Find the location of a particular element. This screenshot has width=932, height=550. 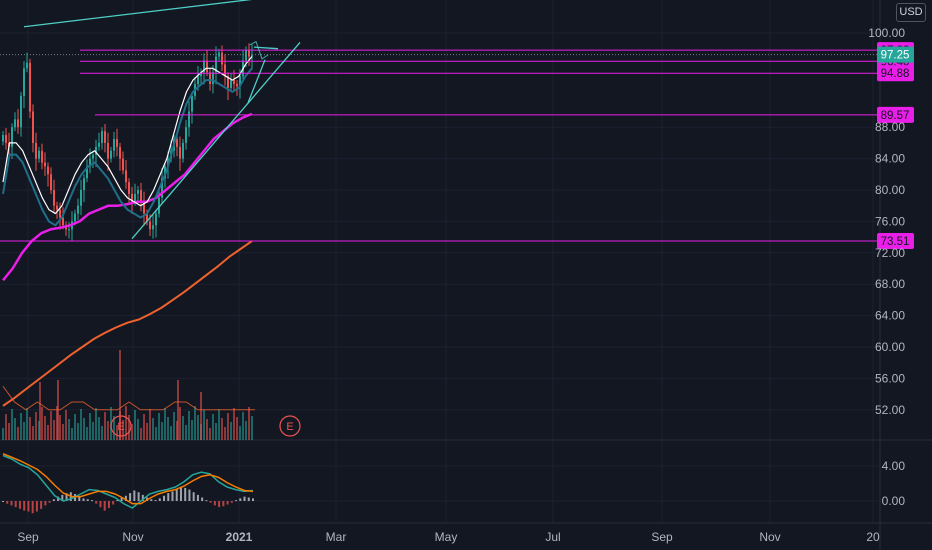

projection-path is located at coordinates (259, 50).